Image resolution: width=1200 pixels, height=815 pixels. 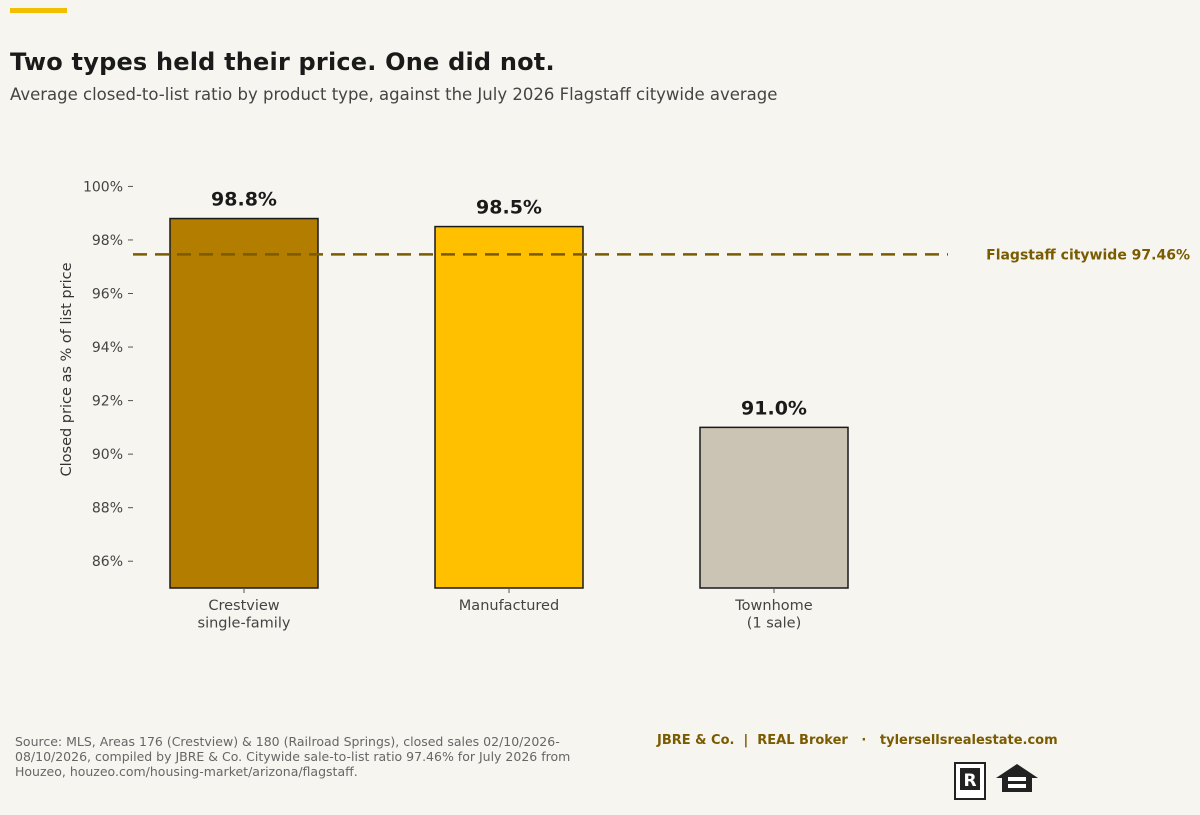 I want to click on y-tick-label: 100%, so click(x=103, y=187).